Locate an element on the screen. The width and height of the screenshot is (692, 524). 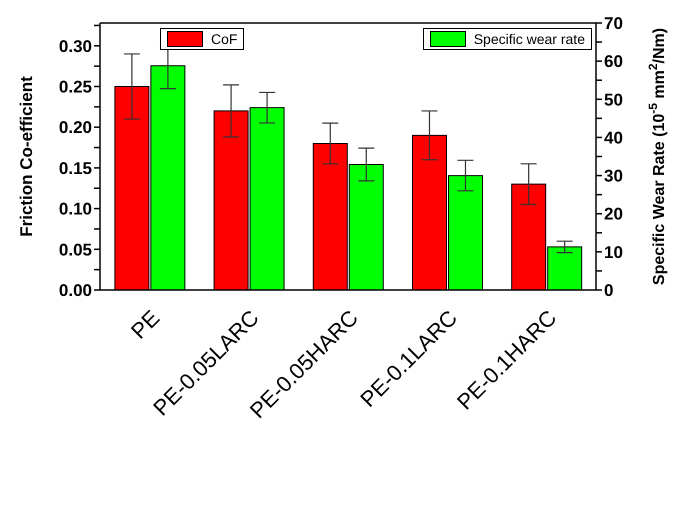
legend-label: CoF is located at coordinates (224, 39).